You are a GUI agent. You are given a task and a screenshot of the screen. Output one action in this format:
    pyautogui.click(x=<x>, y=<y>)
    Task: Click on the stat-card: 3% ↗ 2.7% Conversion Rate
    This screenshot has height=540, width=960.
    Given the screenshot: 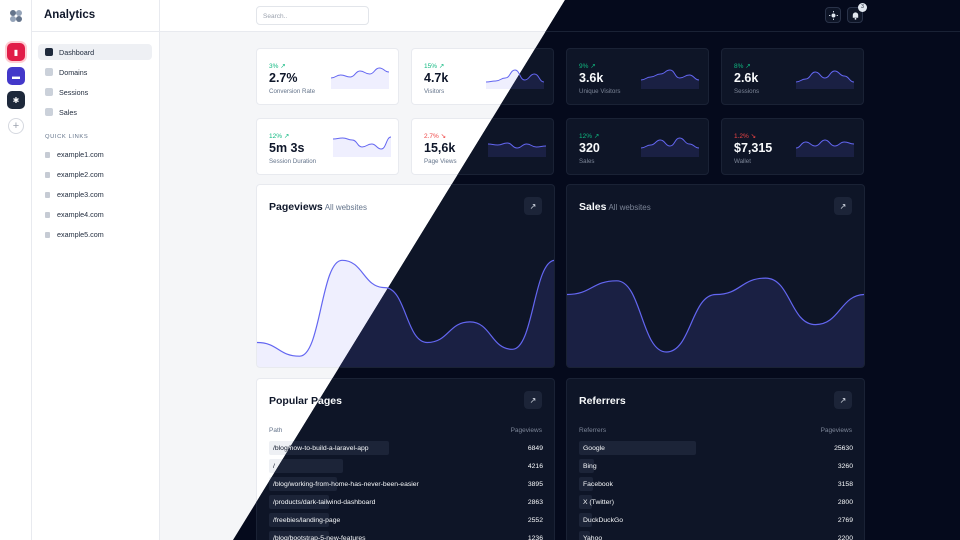 What is the action you would take?
    pyautogui.click(x=327, y=76)
    